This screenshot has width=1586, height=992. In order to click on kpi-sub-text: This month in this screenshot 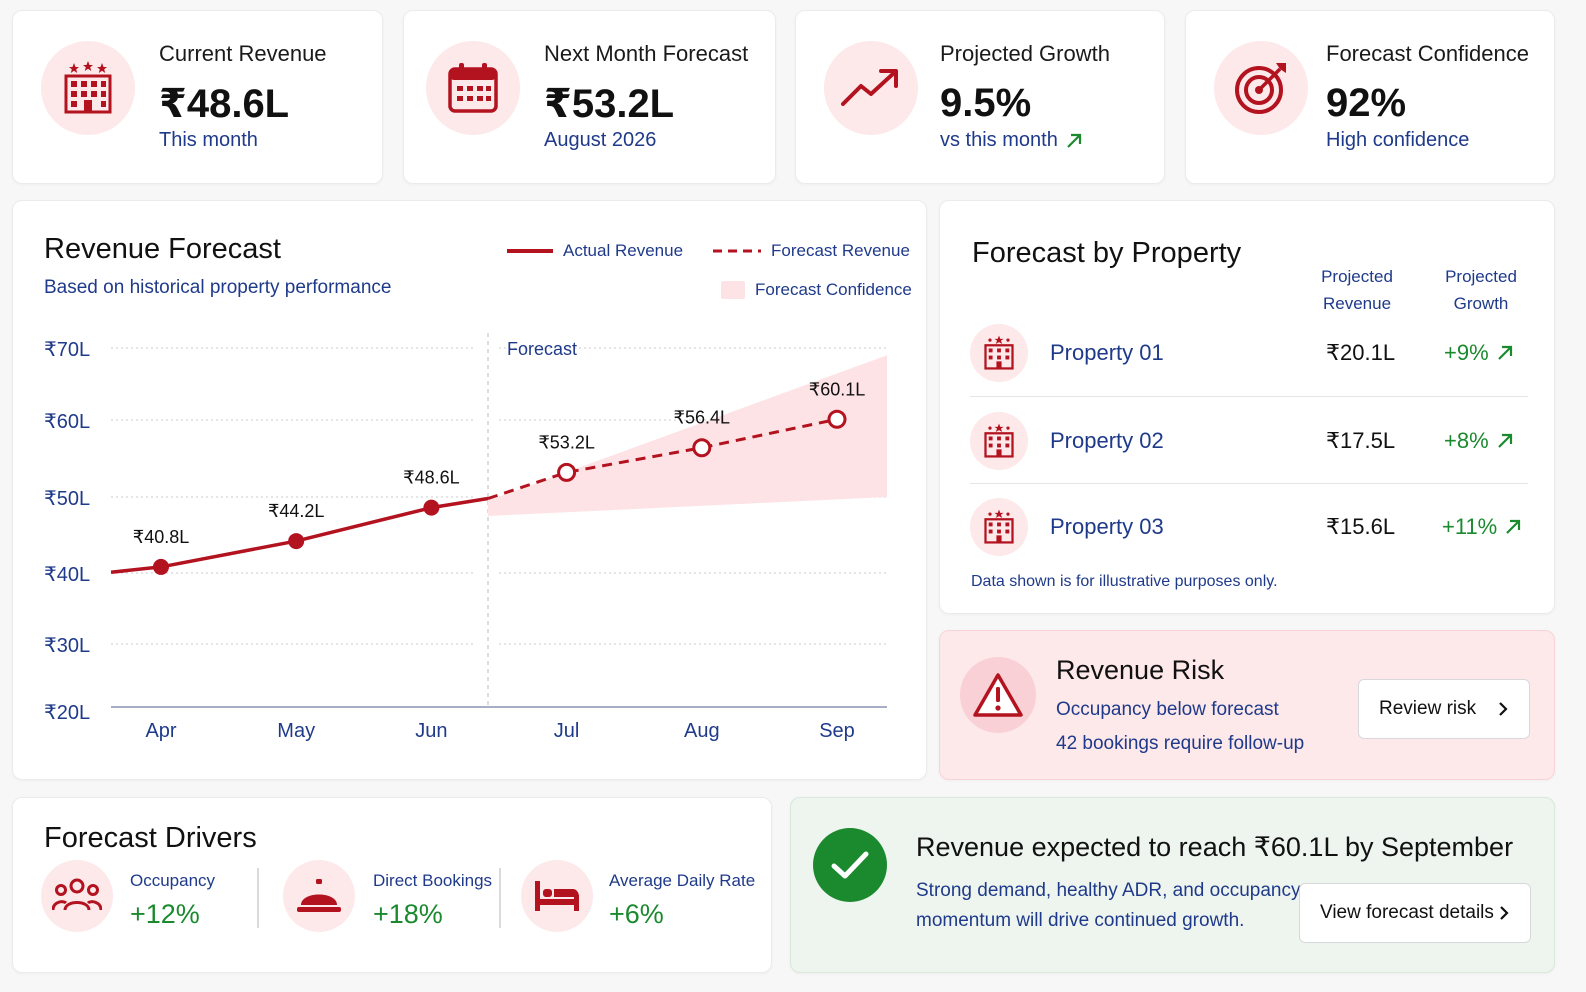, I will do `click(208, 140)`.